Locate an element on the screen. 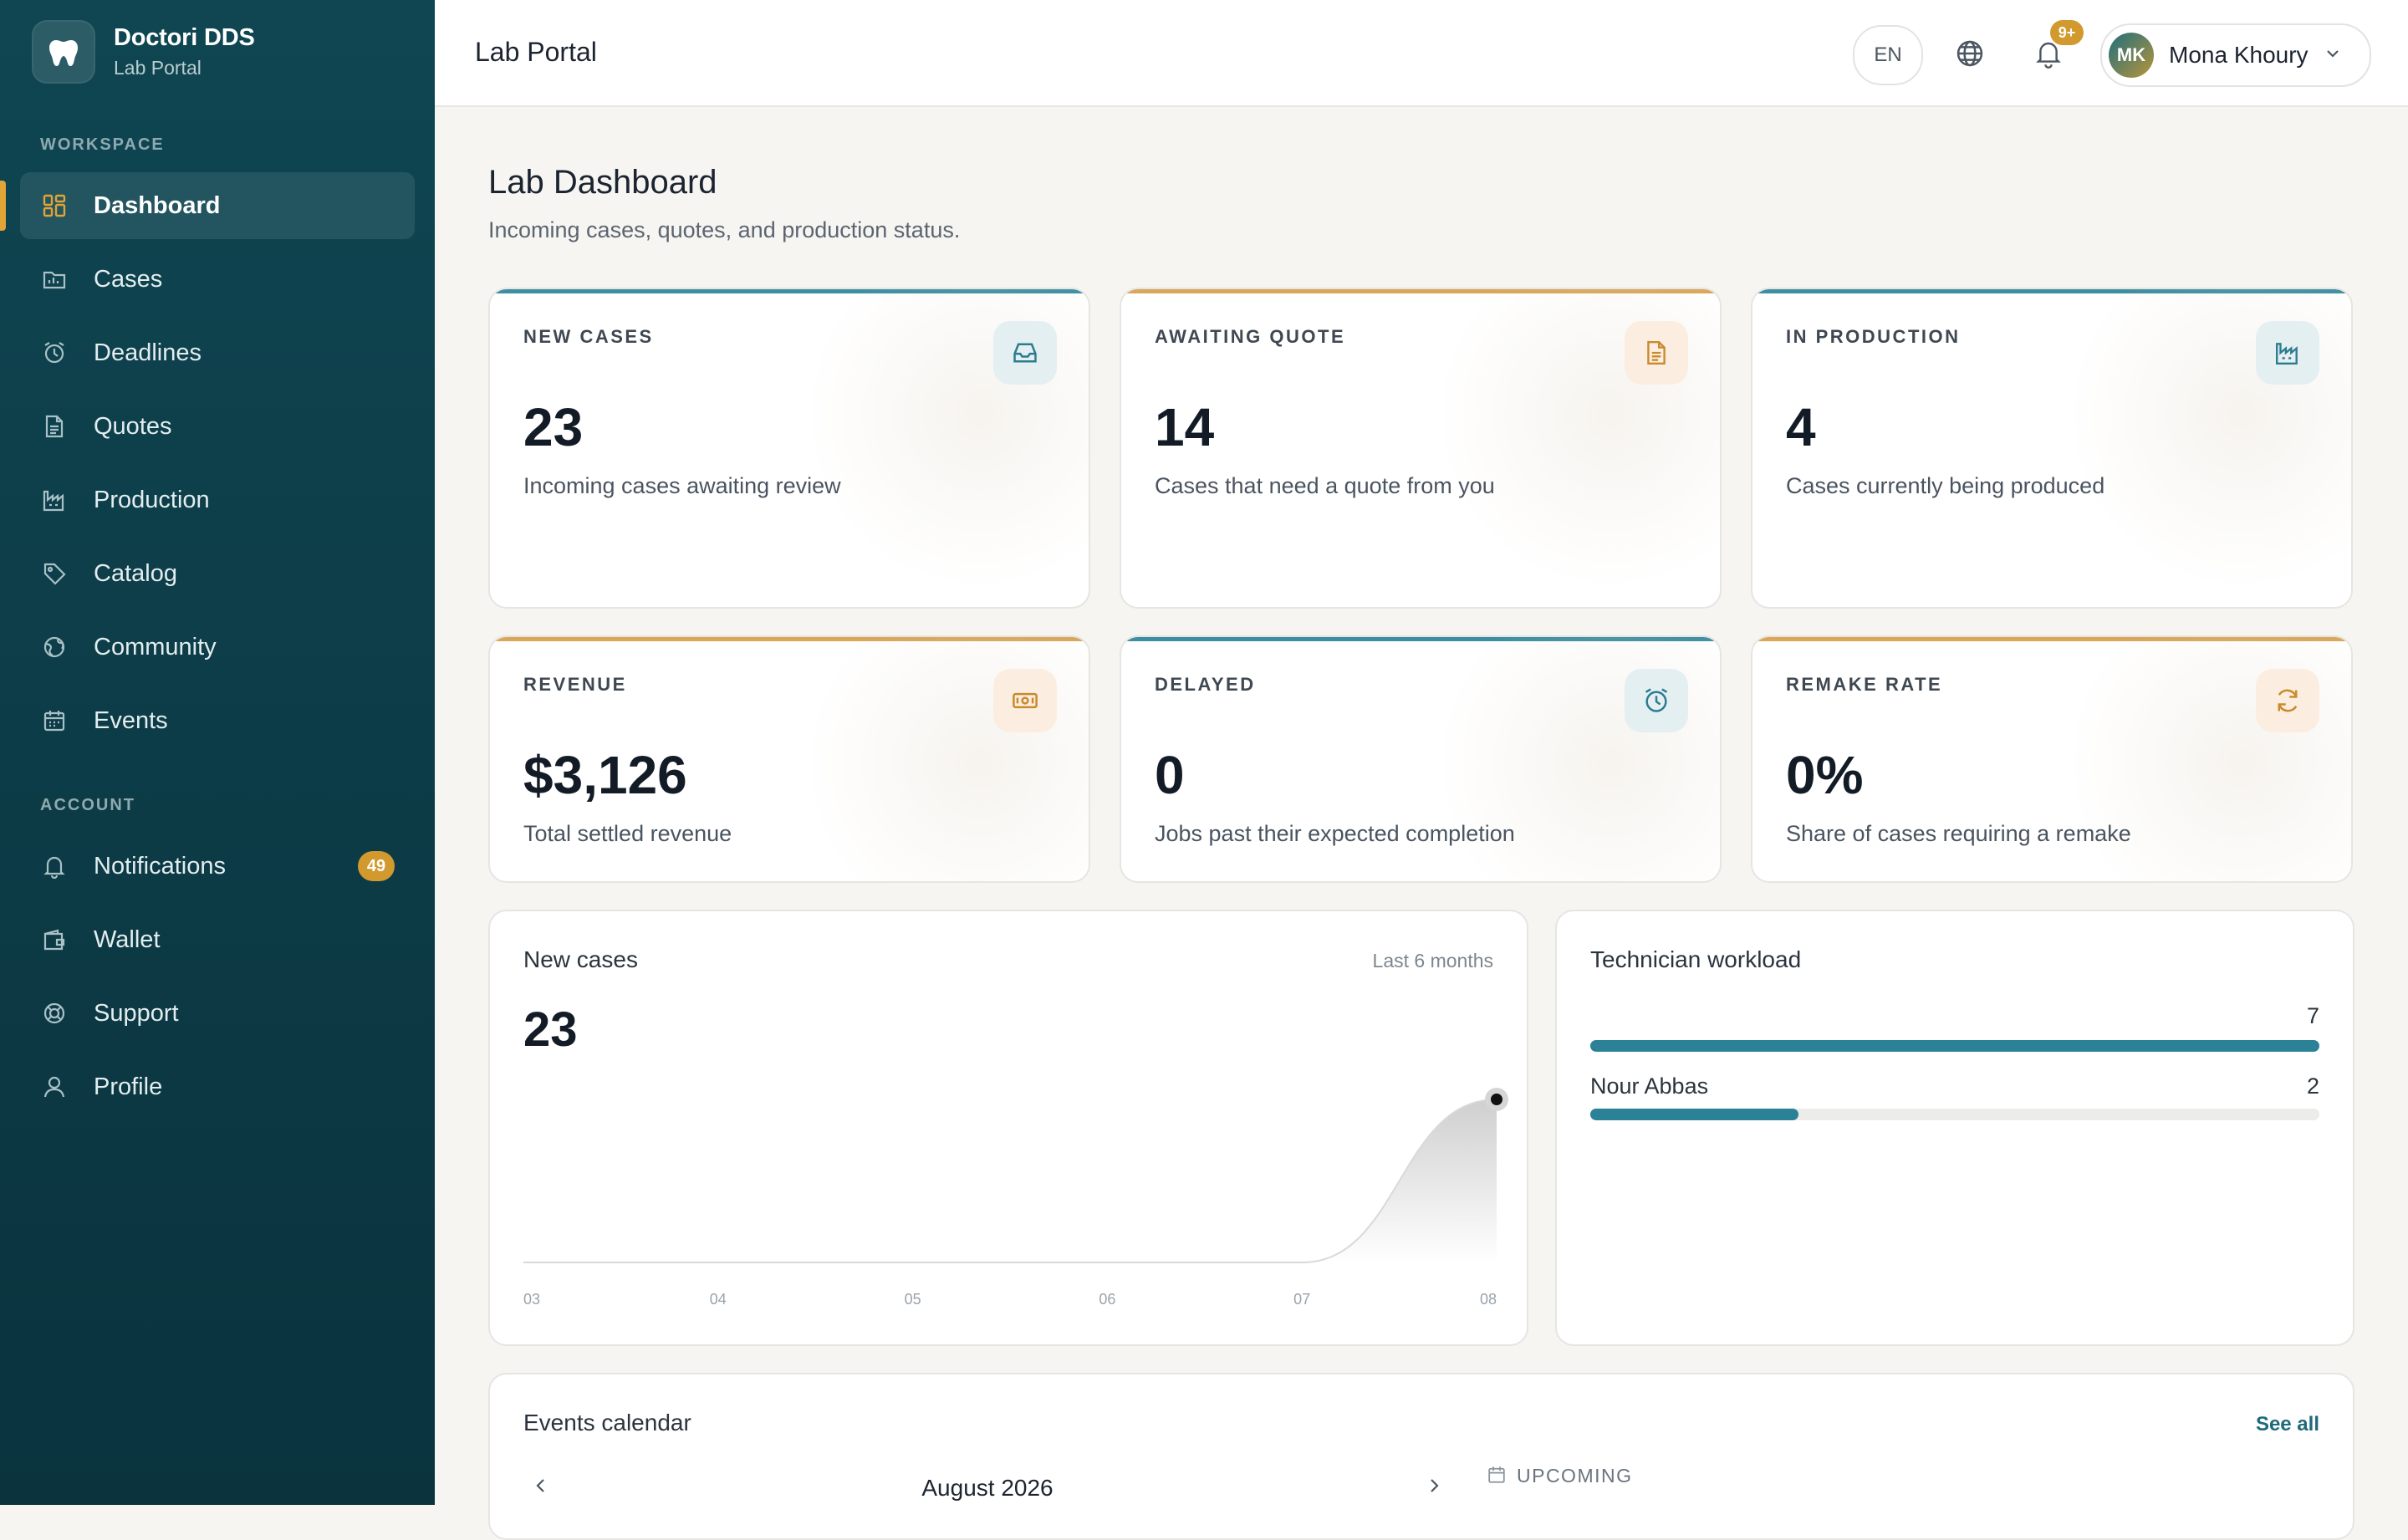 The image size is (2408, 1540). active-indicator is located at coordinates (3, 206).